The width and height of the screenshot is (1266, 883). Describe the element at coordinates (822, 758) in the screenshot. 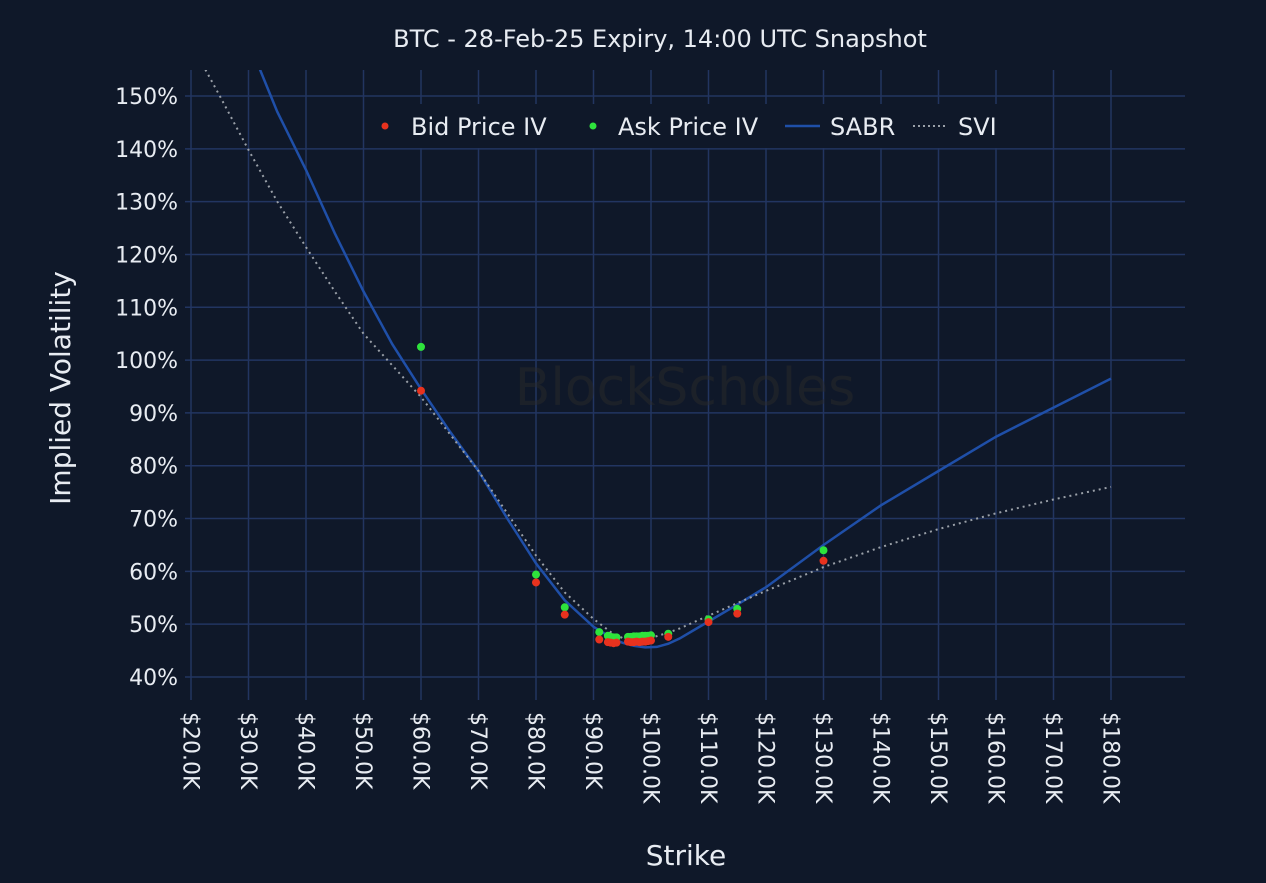

I see `x-tick-label: $130.0K` at that location.